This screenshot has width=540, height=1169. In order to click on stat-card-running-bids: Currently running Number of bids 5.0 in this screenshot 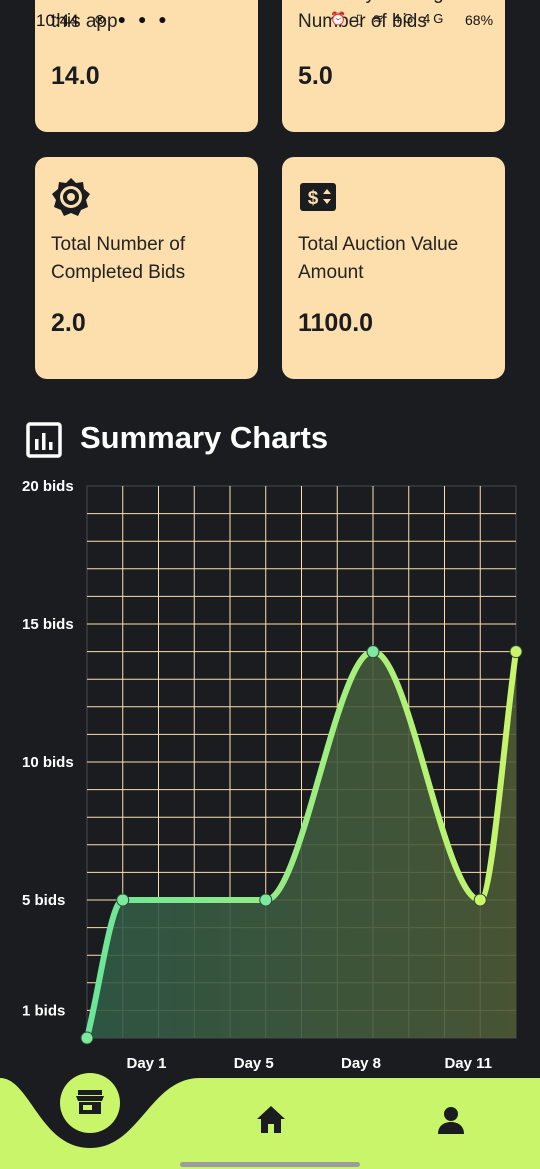, I will do `click(393, 66)`.